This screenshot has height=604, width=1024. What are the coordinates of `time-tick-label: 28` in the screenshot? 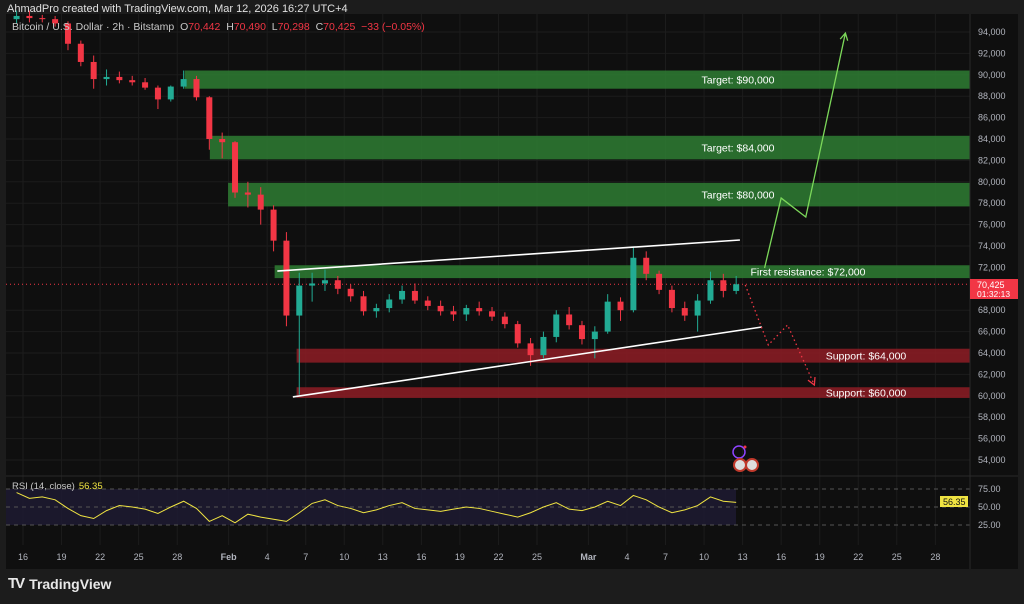 It's located at (177, 557).